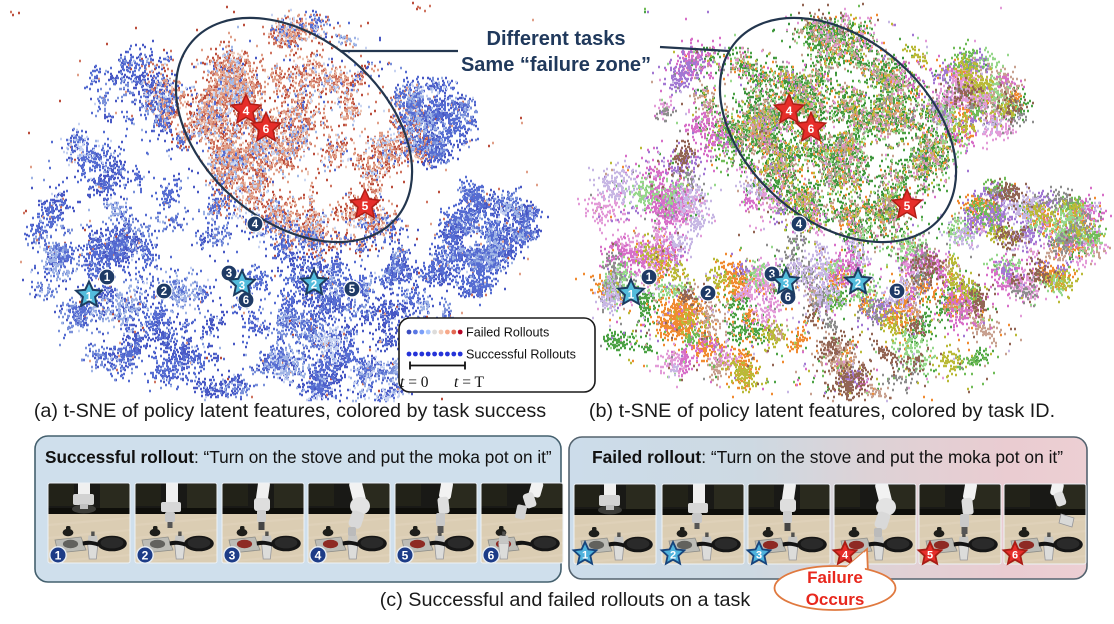 Image resolution: width=1114 pixels, height=624 pixels. Describe the element at coordinates (835, 599) in the screenshot. I see `svg-text: Occurs` at that location.